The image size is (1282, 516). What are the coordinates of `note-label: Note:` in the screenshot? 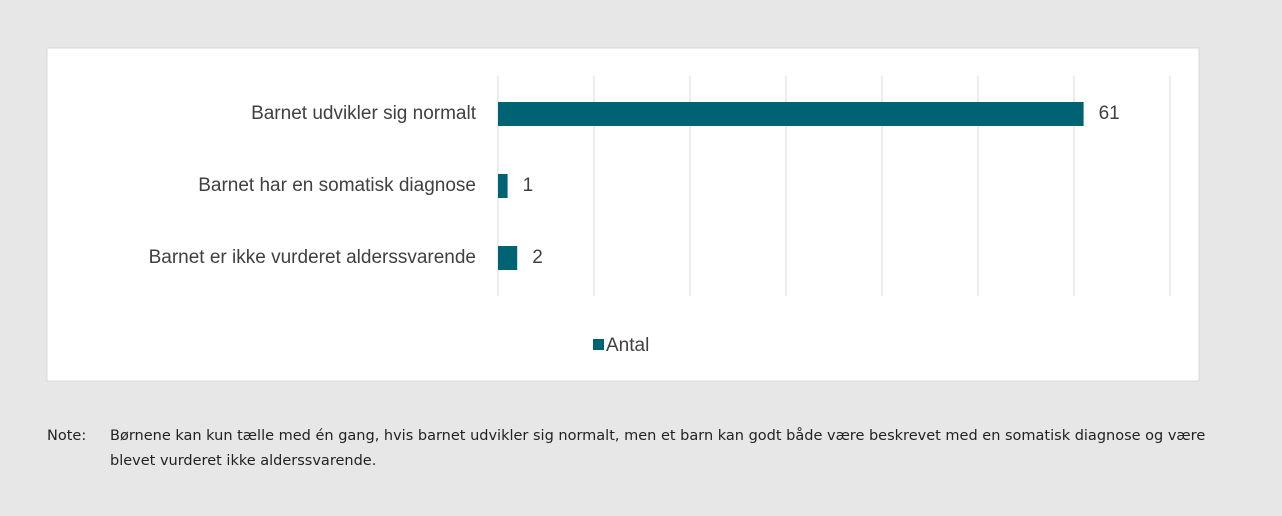 It's located at (67, 436).